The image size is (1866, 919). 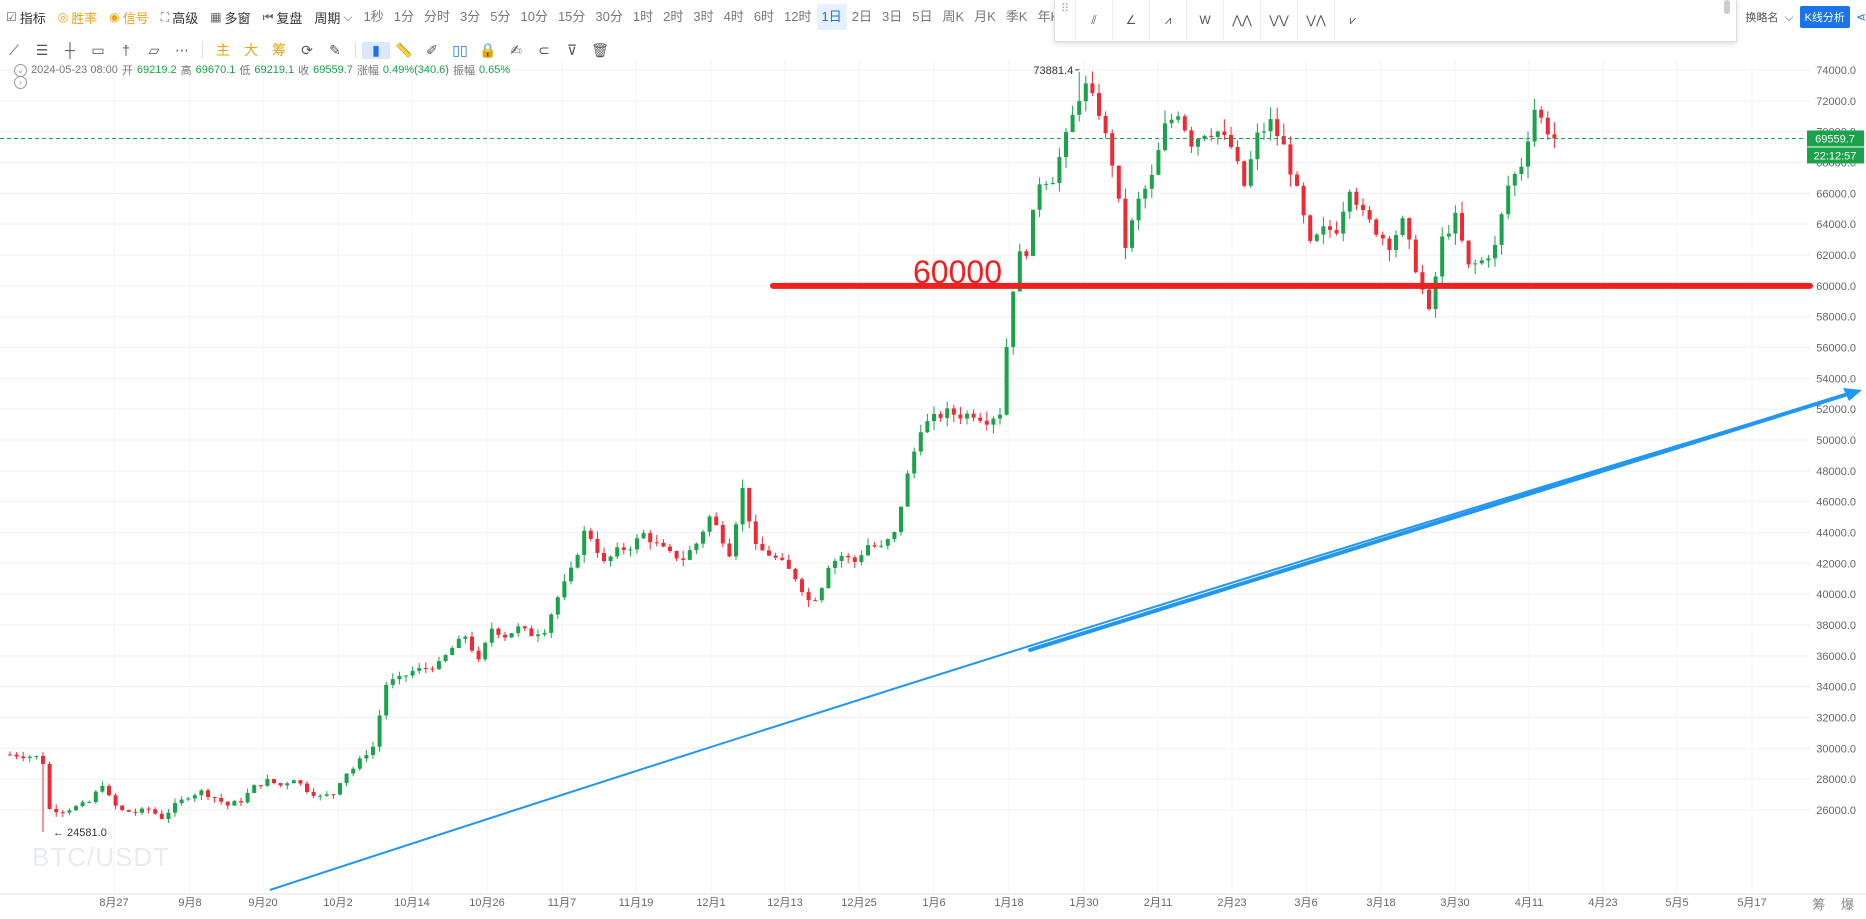 I want to click on period-tab-16: 3日, so click(x=892, y=16).